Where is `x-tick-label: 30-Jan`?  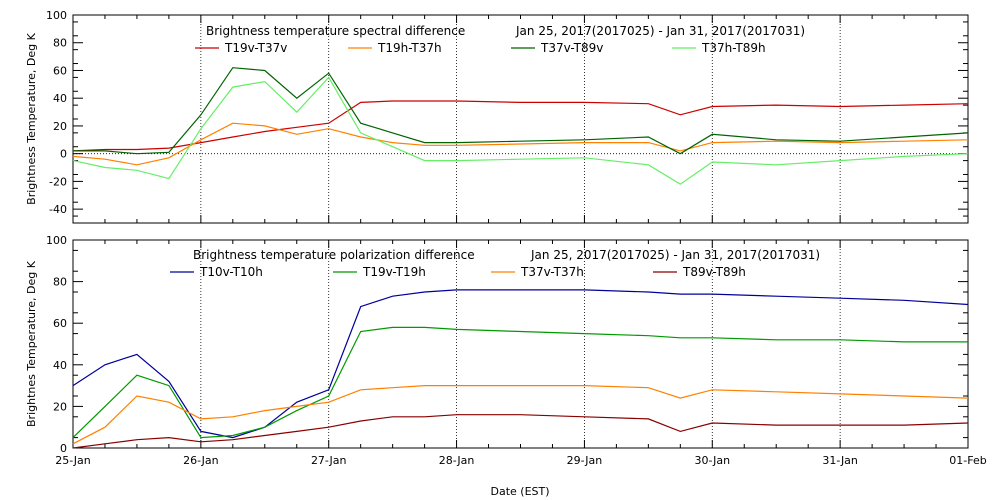 x-tick-label: 30-Jan is located at coordinates (713, 460).